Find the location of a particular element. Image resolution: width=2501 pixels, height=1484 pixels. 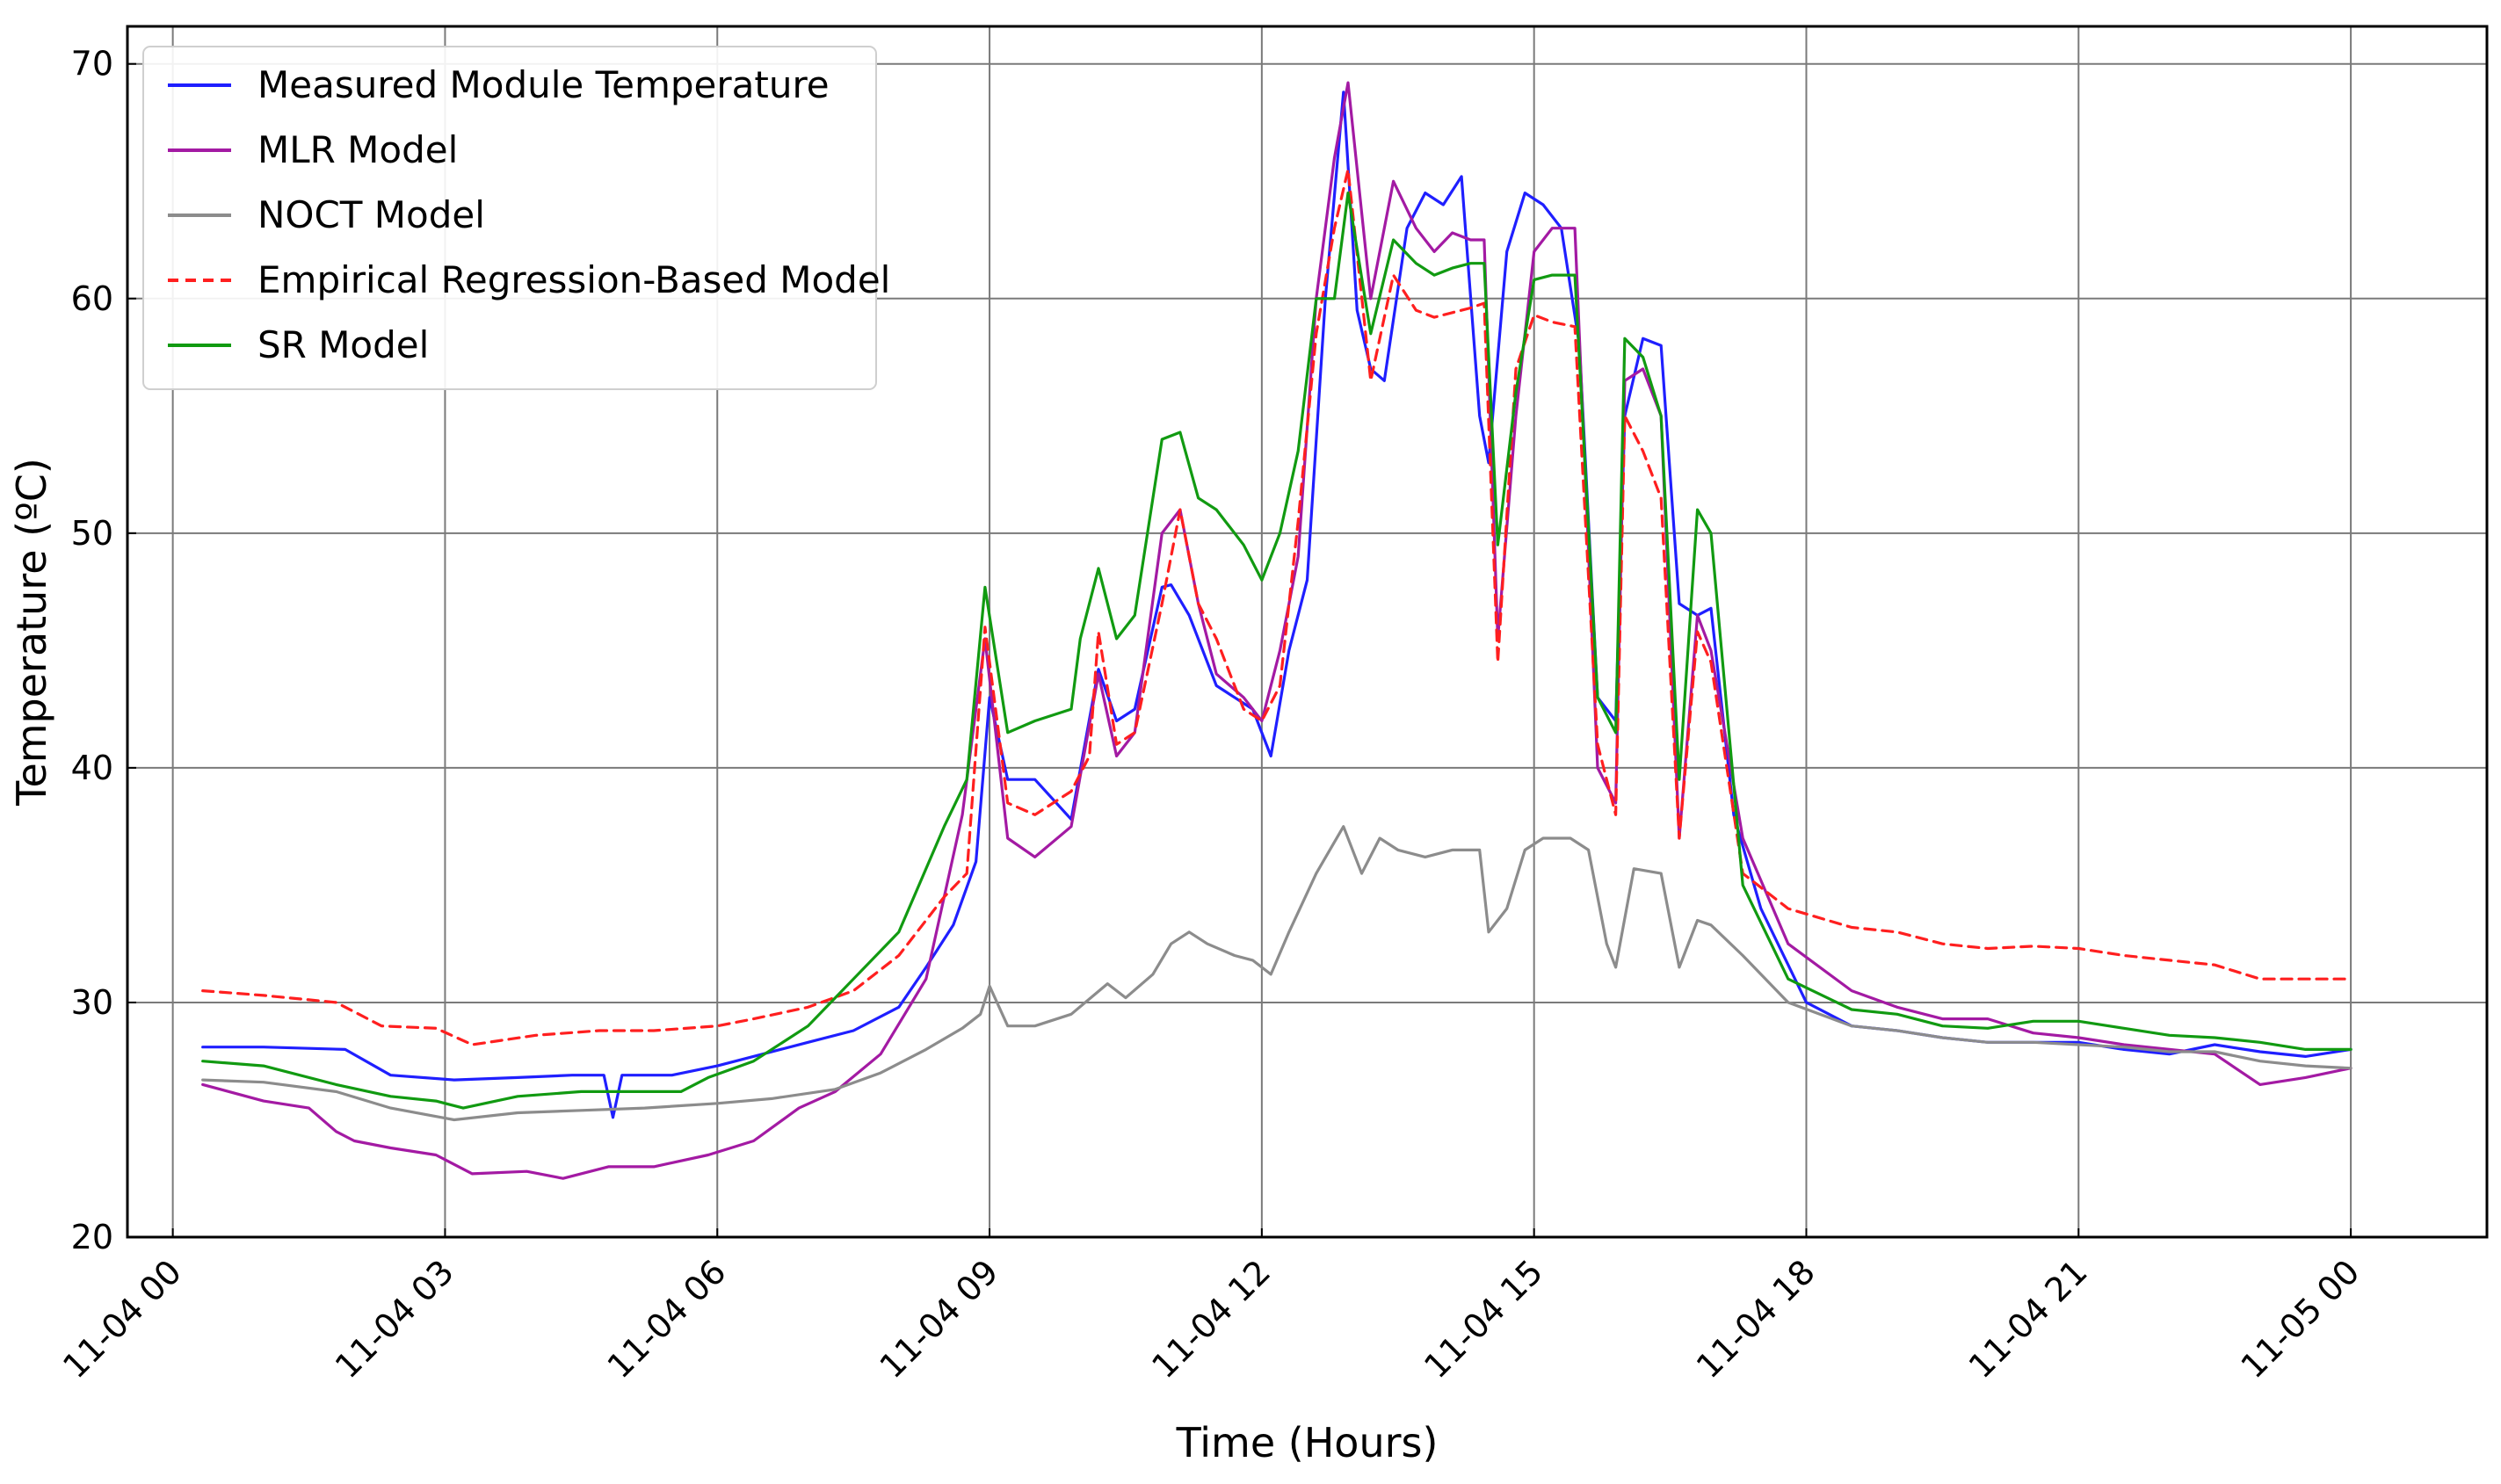

legend-label: SR Model is located at coordinates (343, 344).